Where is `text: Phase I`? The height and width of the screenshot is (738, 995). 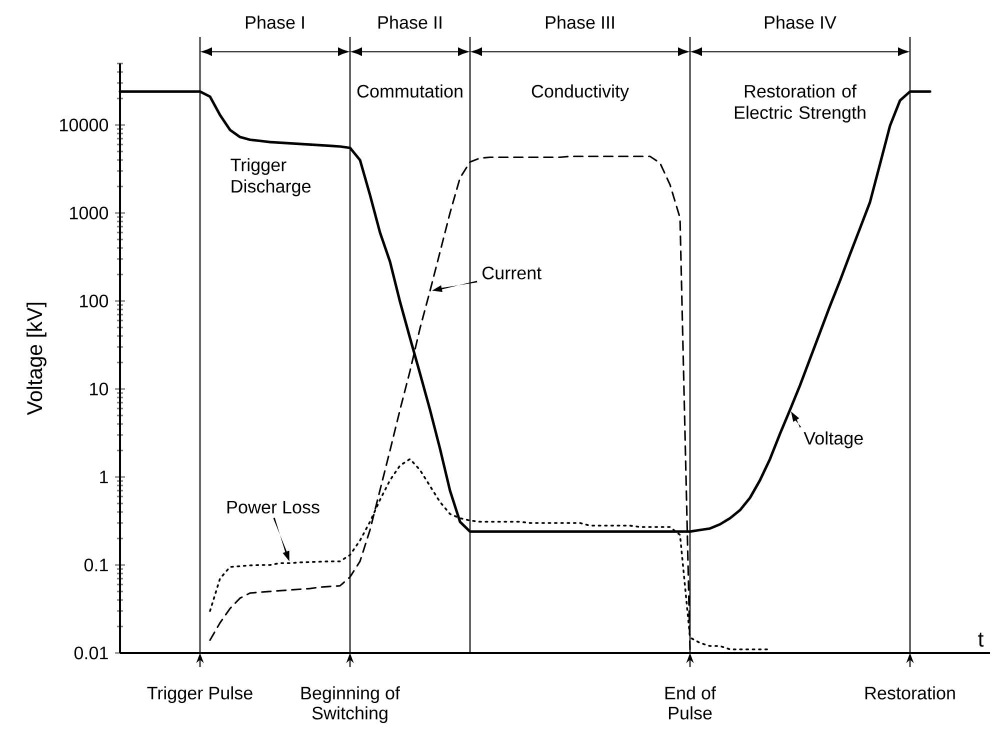
text: Phase I is located at coordinates (275, 22).